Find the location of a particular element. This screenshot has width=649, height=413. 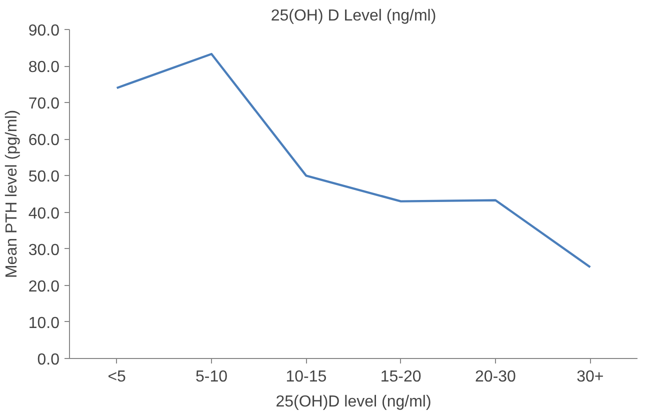

y-tick-label: 30.0 is located at coordinates (44, 250).